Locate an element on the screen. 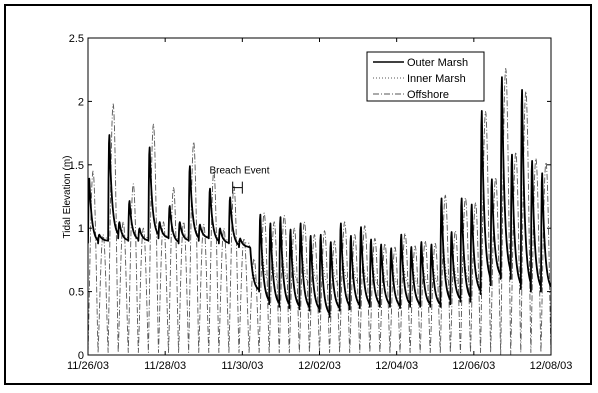 This screenshot has height=393, width=598. legend: Outer Marsh Inner Marsh Offshore is located at coordinates (425, 76).